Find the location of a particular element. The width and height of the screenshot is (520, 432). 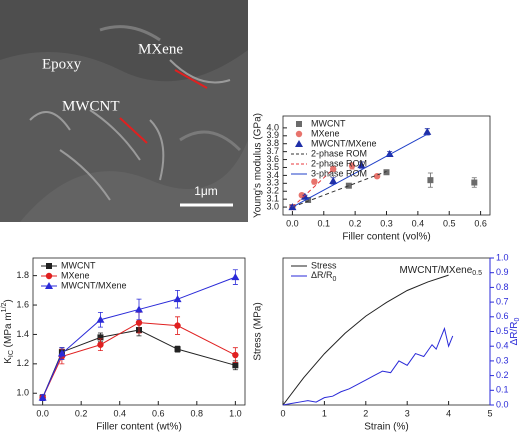

sem-label: Epoxy is located at coordinates (62, 64).